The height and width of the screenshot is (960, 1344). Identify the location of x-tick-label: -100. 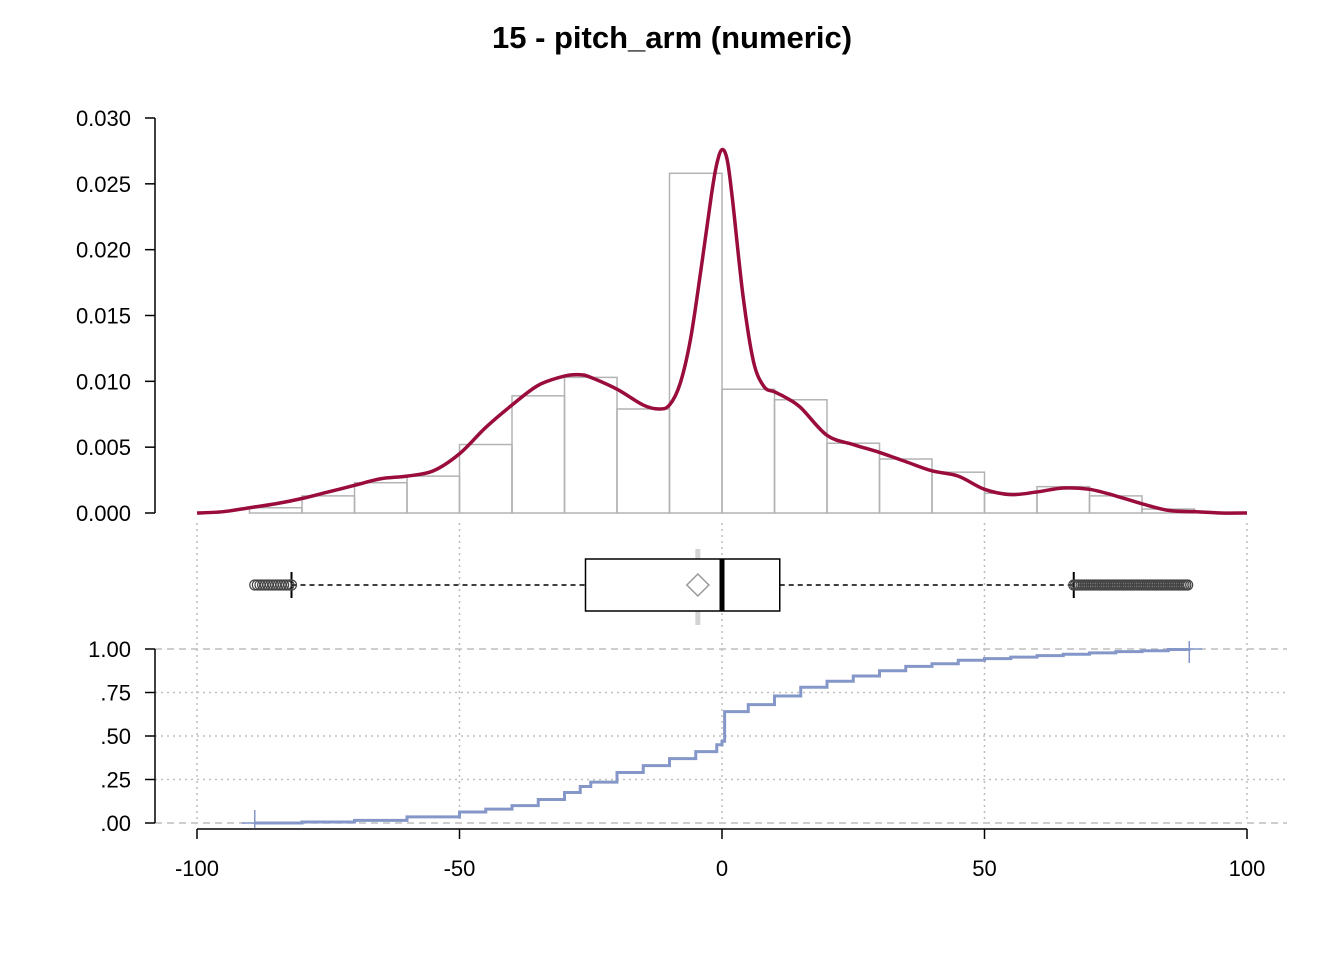
(197, 868).